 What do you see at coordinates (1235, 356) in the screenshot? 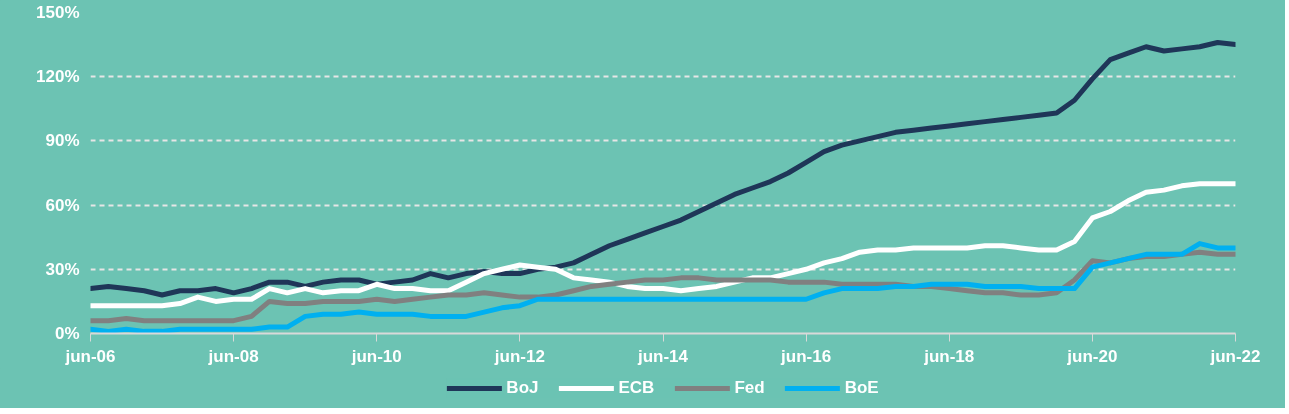
I see `x-tick-label: jun-22` at bounding box center [1235, 356].